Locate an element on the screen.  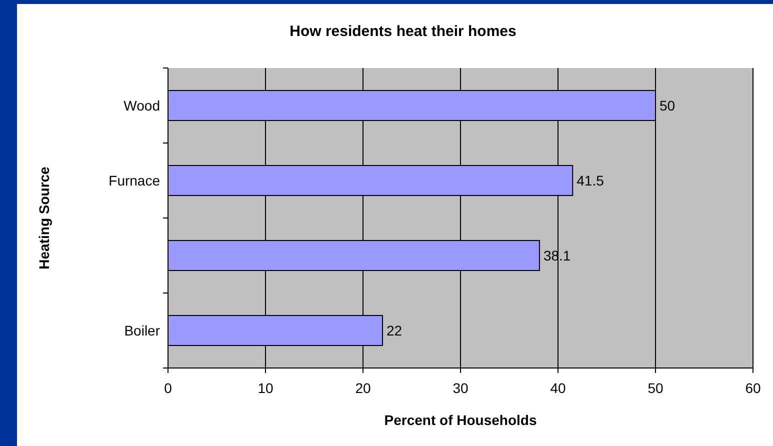
data-label: 22 is located at coordinates (394, 330).